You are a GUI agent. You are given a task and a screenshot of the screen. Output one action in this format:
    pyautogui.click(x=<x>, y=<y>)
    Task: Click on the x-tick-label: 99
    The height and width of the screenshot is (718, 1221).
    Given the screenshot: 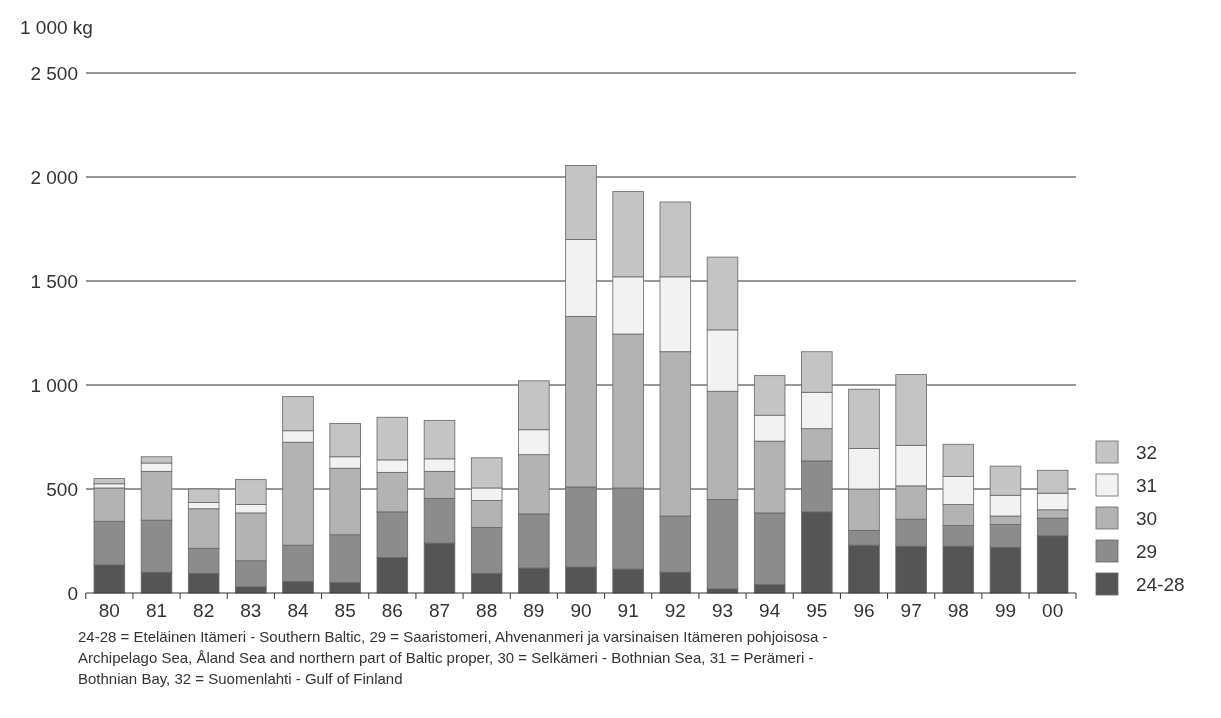 What is the action you would take?
    pyautogui.click(x=1005, y=610)
    